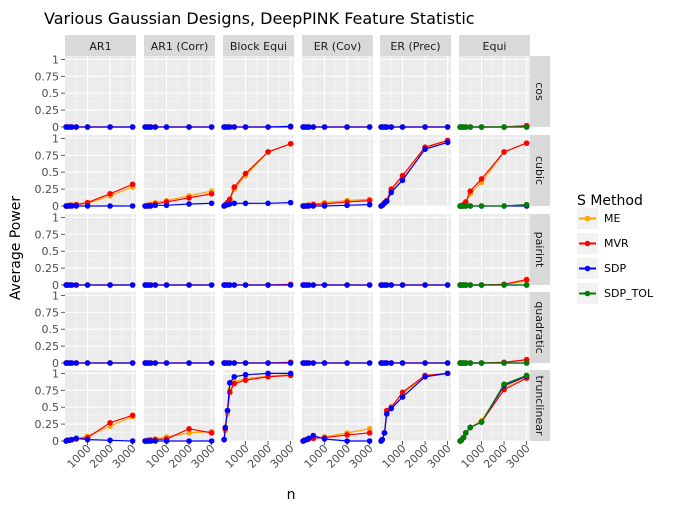 The image size is (684, 512). I want to click on x-tick-label: 2000, so click(259, 456).